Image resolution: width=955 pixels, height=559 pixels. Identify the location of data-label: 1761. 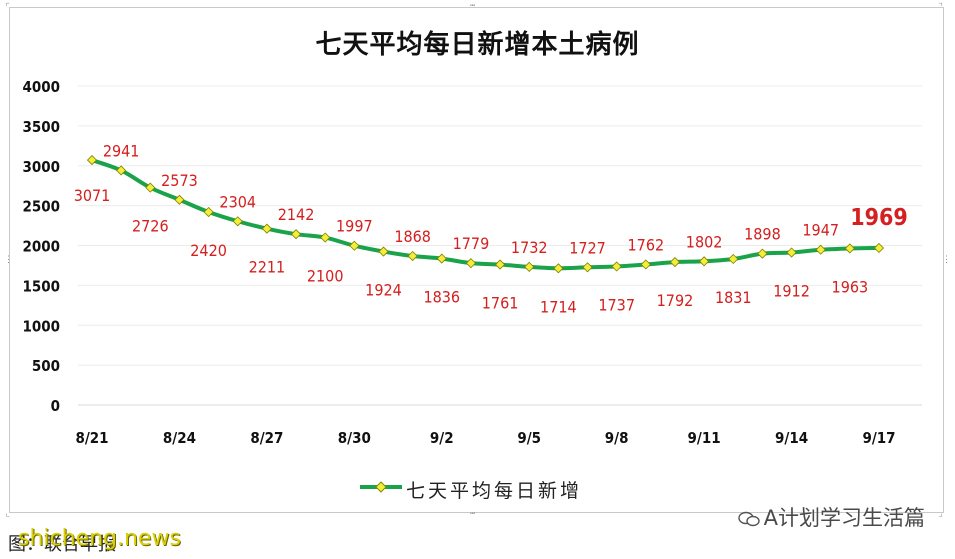
(500, 303).